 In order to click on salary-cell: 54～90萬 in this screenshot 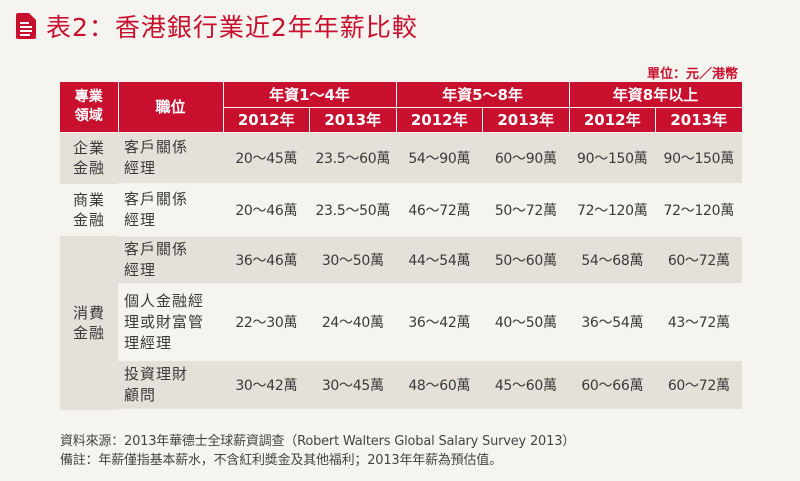, I will do `click(439, 158)`.